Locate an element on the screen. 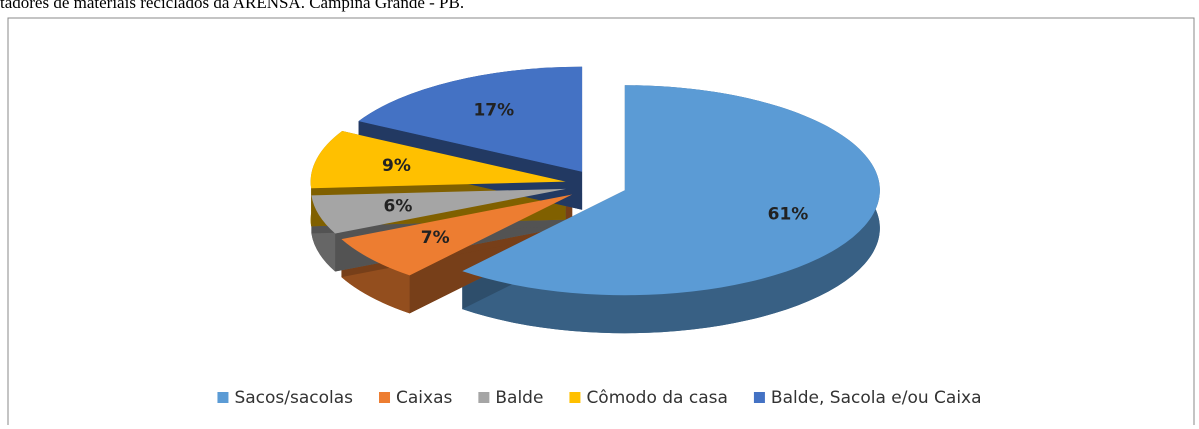  value-label: 9% is located at coordinates (396, 166).